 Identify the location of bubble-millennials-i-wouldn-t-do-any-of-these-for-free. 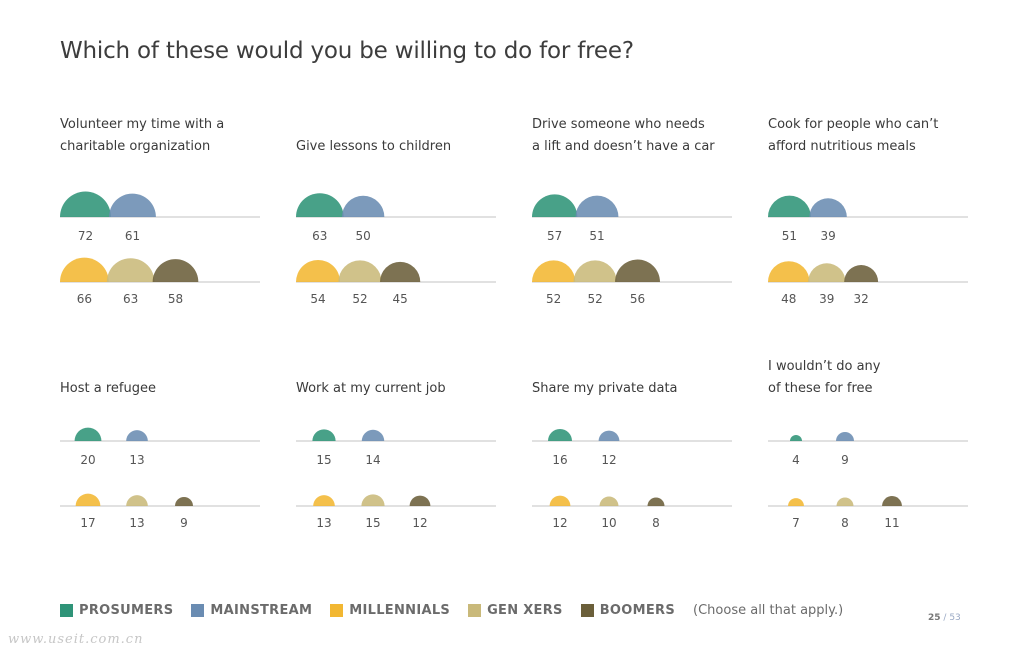
(796, 502).